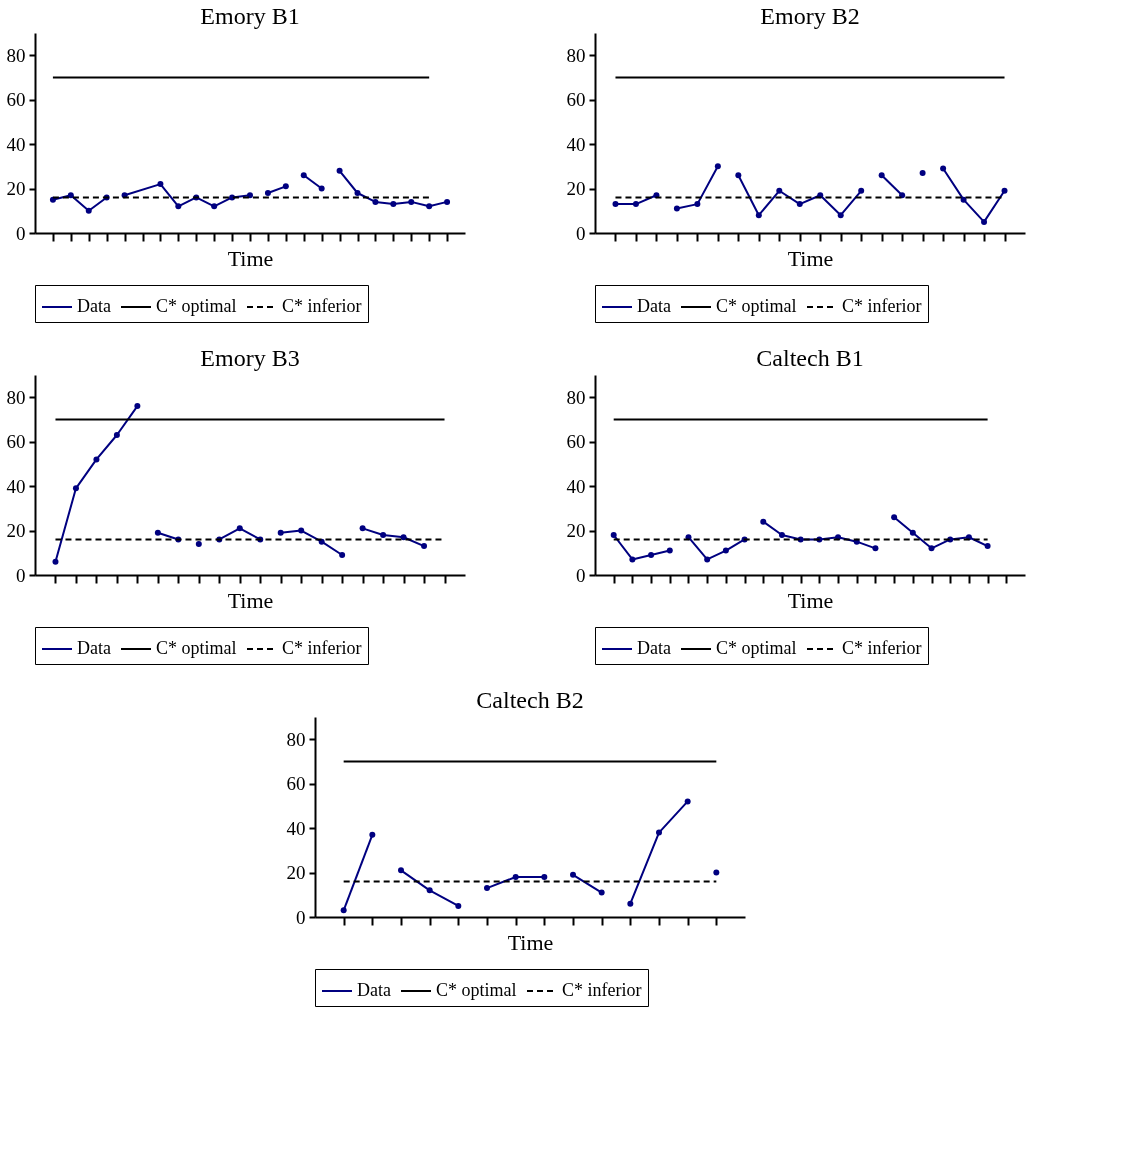 This screenshot has width=1121, height=1165. I want to click on chart-title: Emory B3, so click(249, 358).